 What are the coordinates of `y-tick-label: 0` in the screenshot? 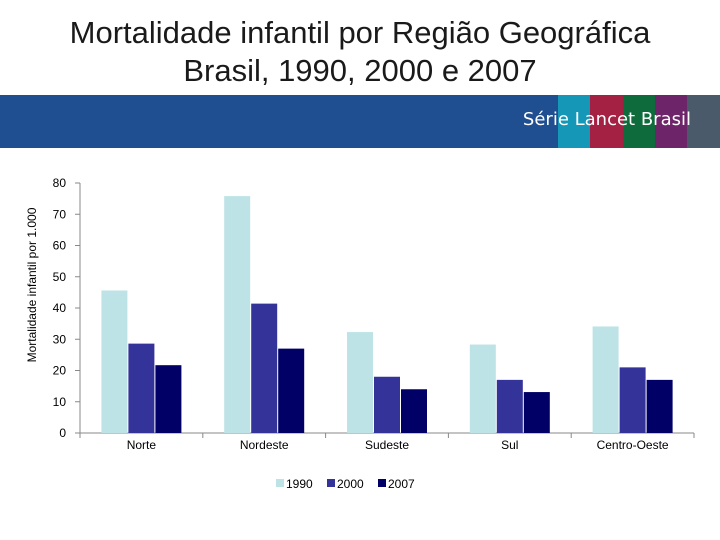 It's located at (62, 433).